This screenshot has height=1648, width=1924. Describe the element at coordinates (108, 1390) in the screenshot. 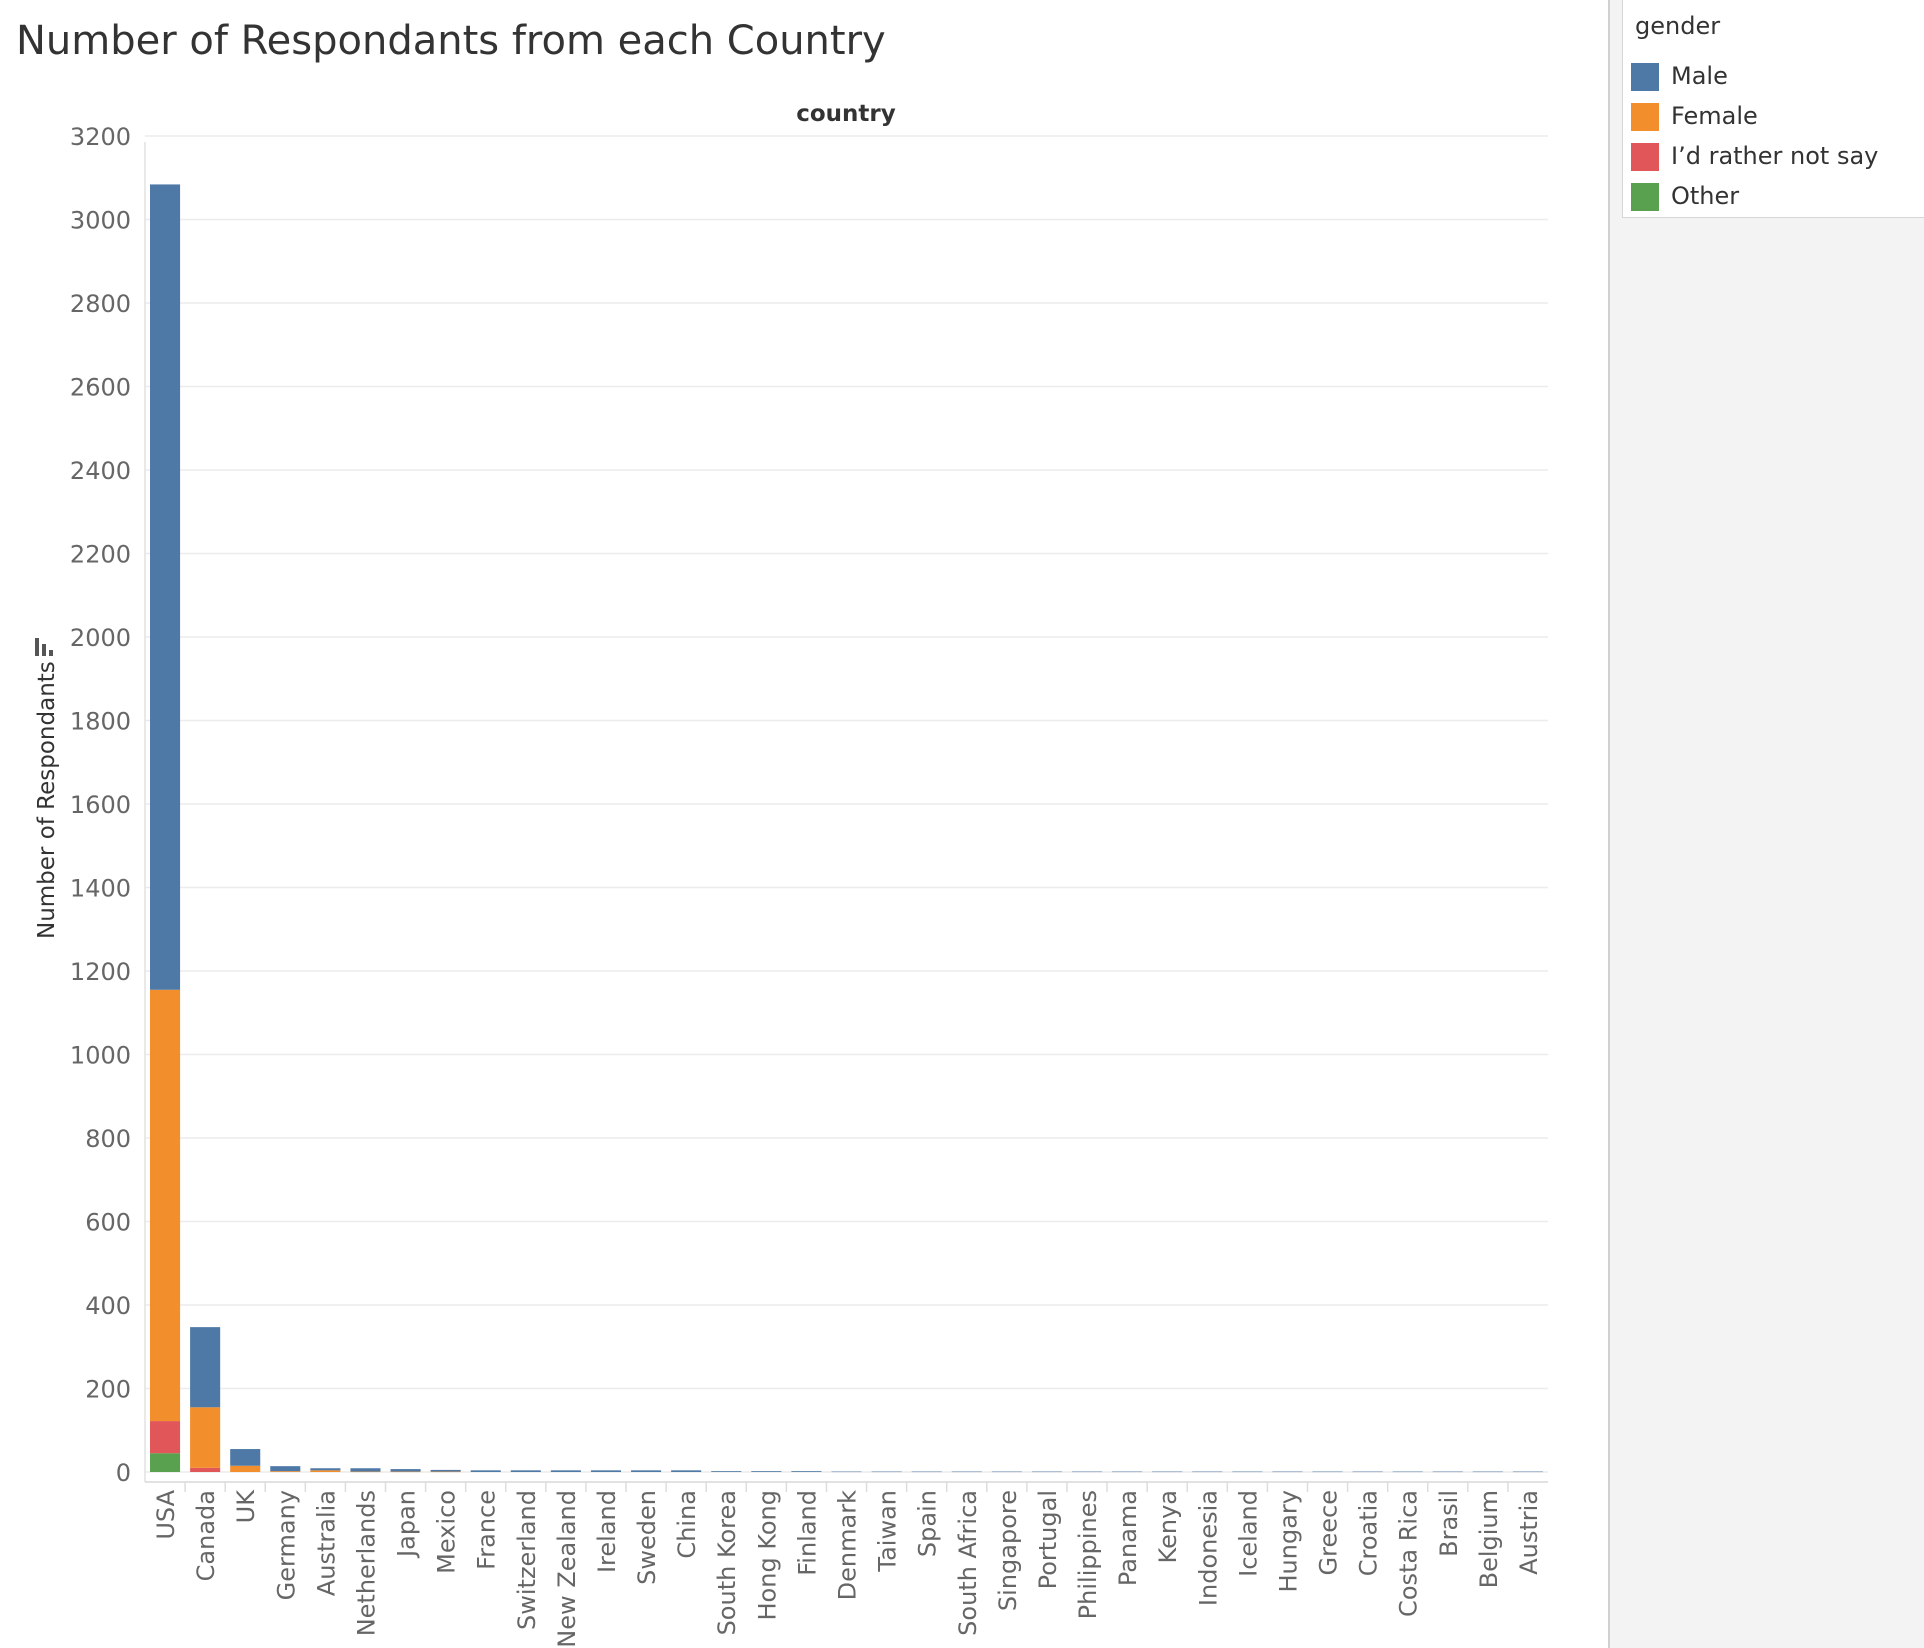

I see `y-tick-label: 200` at that location.